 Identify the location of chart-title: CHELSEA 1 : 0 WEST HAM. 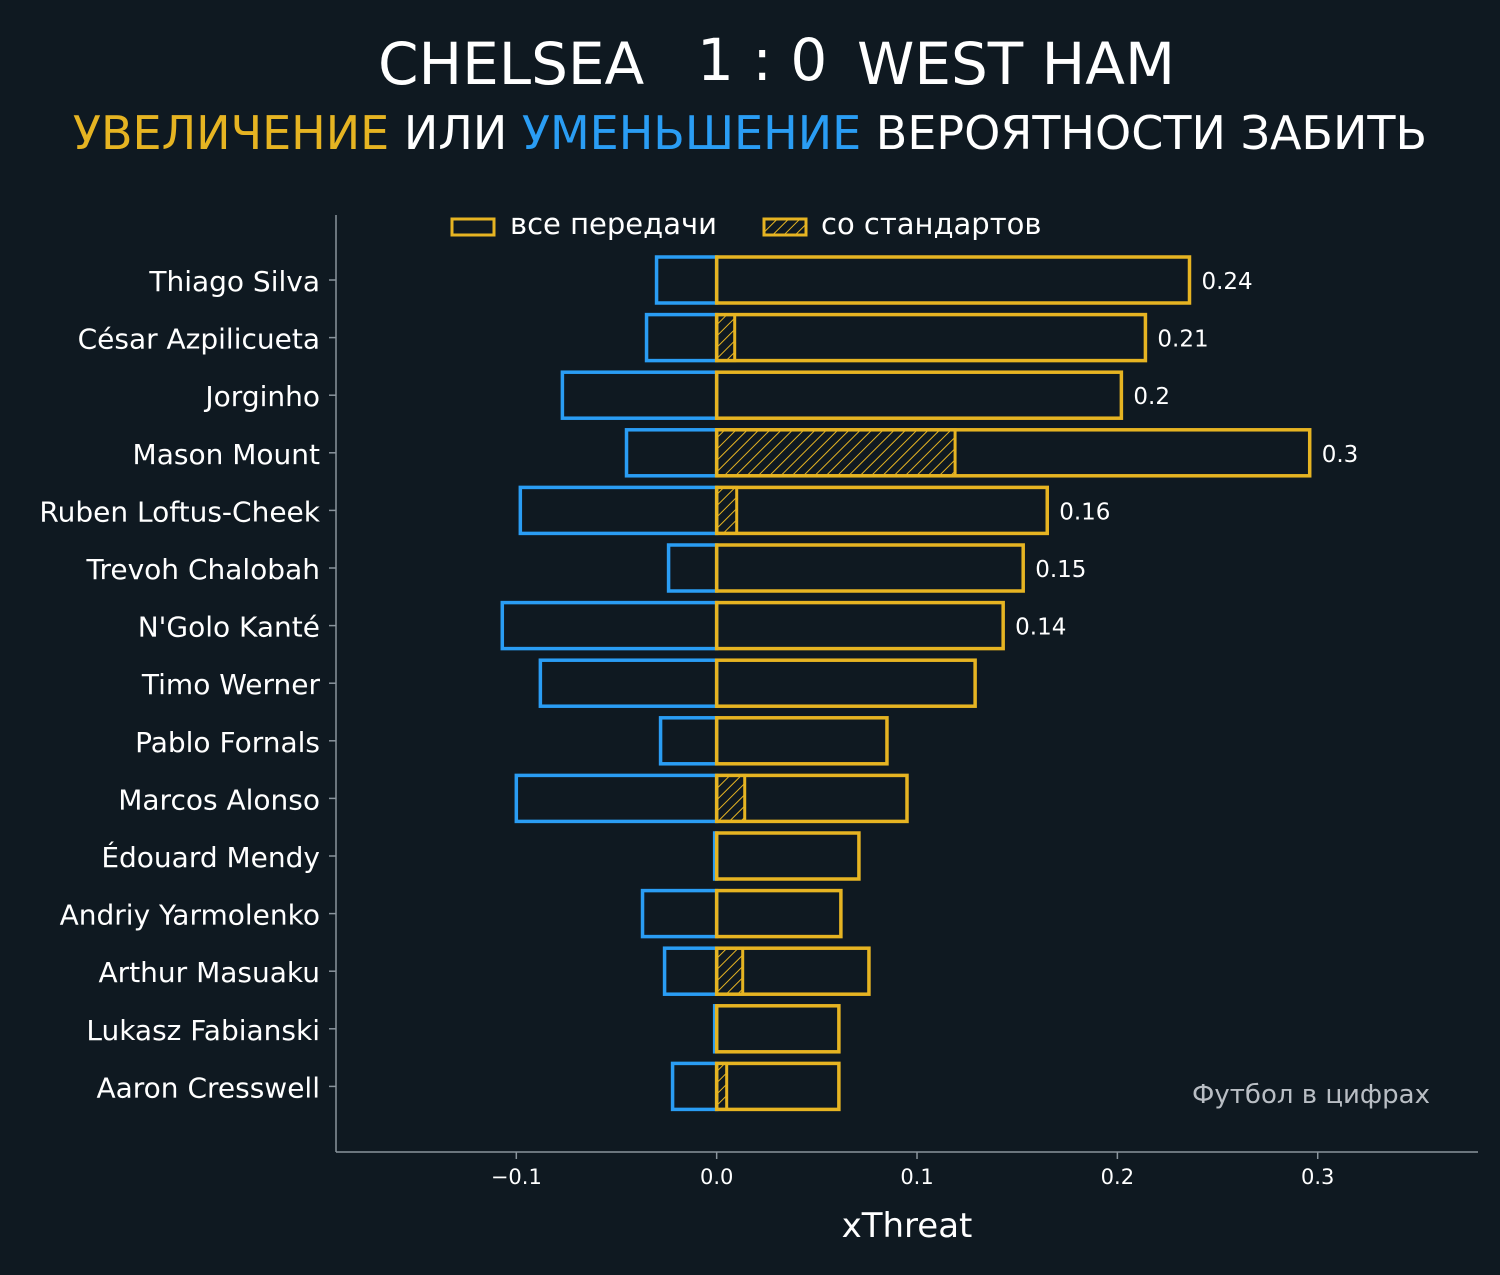
(750, 63).